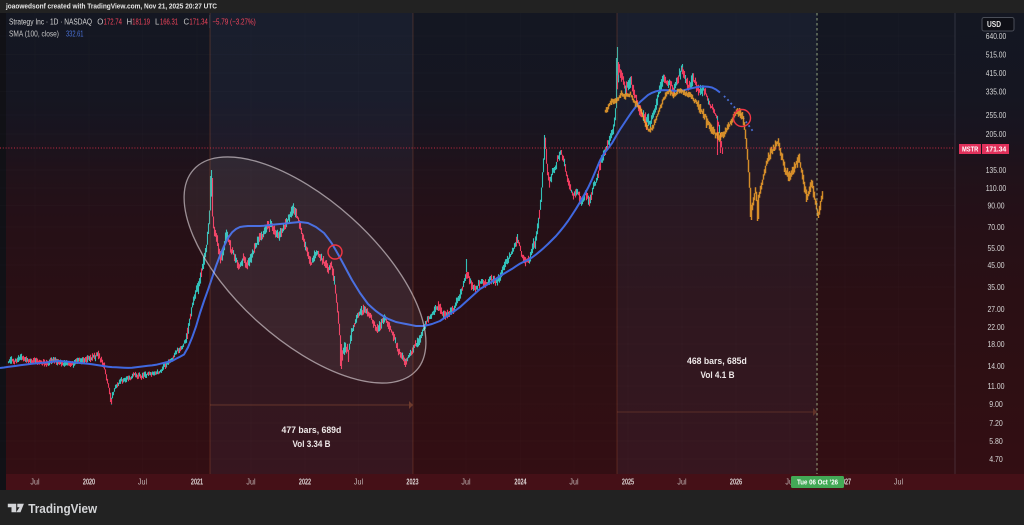  What do you see at coordinates (996, 265) in the screenshot?
I see `svg-text: 45.00` at bounding box center [996, 265].